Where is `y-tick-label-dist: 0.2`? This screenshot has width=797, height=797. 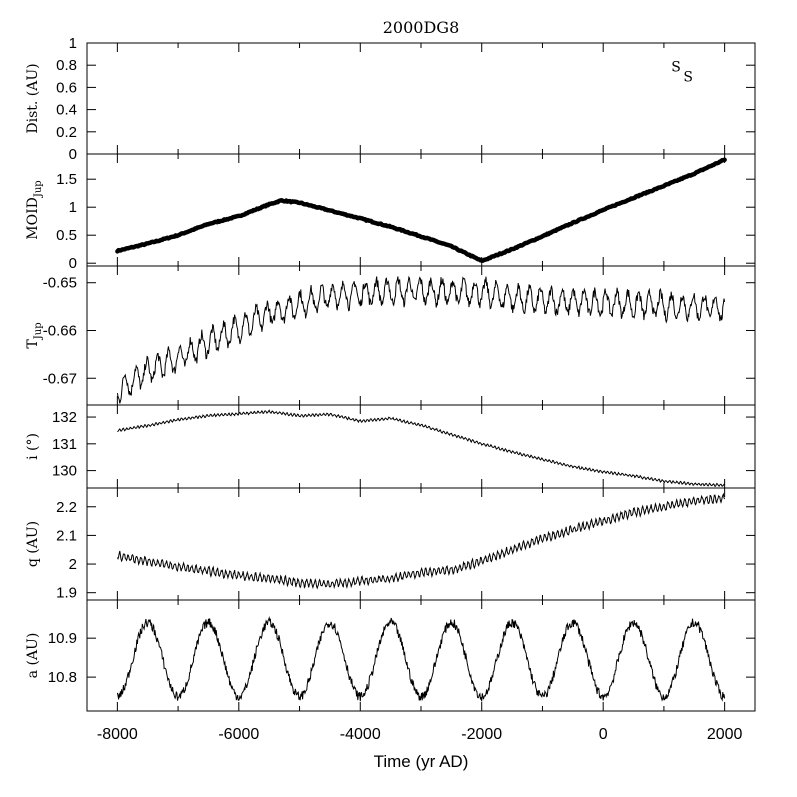
y-tick-label-dist: 0.2 is located at coordinates (66, 132).